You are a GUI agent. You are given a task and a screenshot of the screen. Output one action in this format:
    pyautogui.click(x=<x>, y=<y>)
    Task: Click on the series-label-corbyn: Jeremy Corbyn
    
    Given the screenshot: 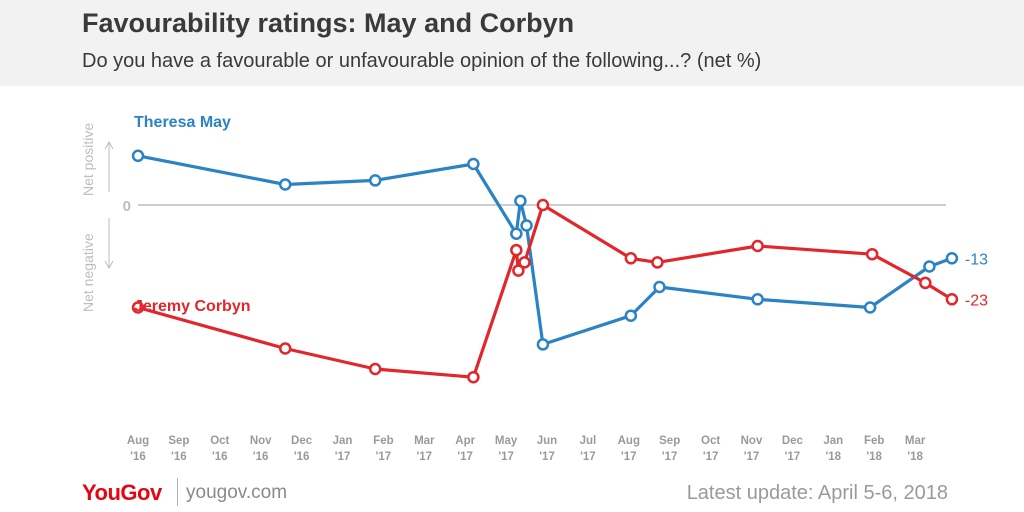 What is the action you would take?
    pyautogui.click(x=192, y=306)
    